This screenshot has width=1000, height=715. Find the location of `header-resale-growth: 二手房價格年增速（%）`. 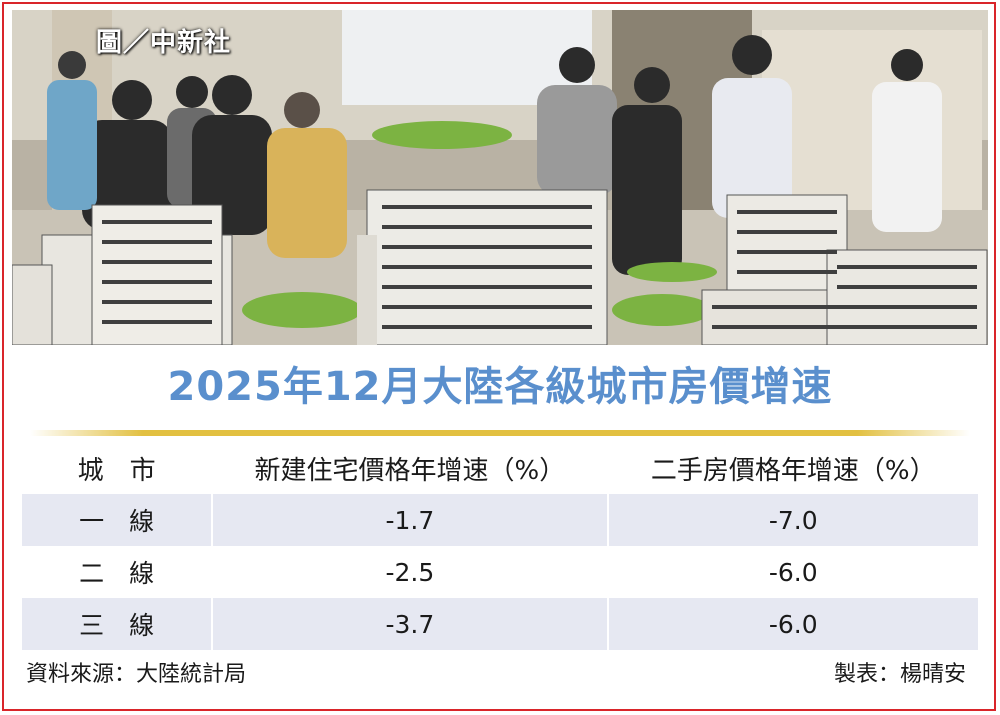

header-resale-growth: 二手房價格年增速（%） is located at coordinates (792, 468).